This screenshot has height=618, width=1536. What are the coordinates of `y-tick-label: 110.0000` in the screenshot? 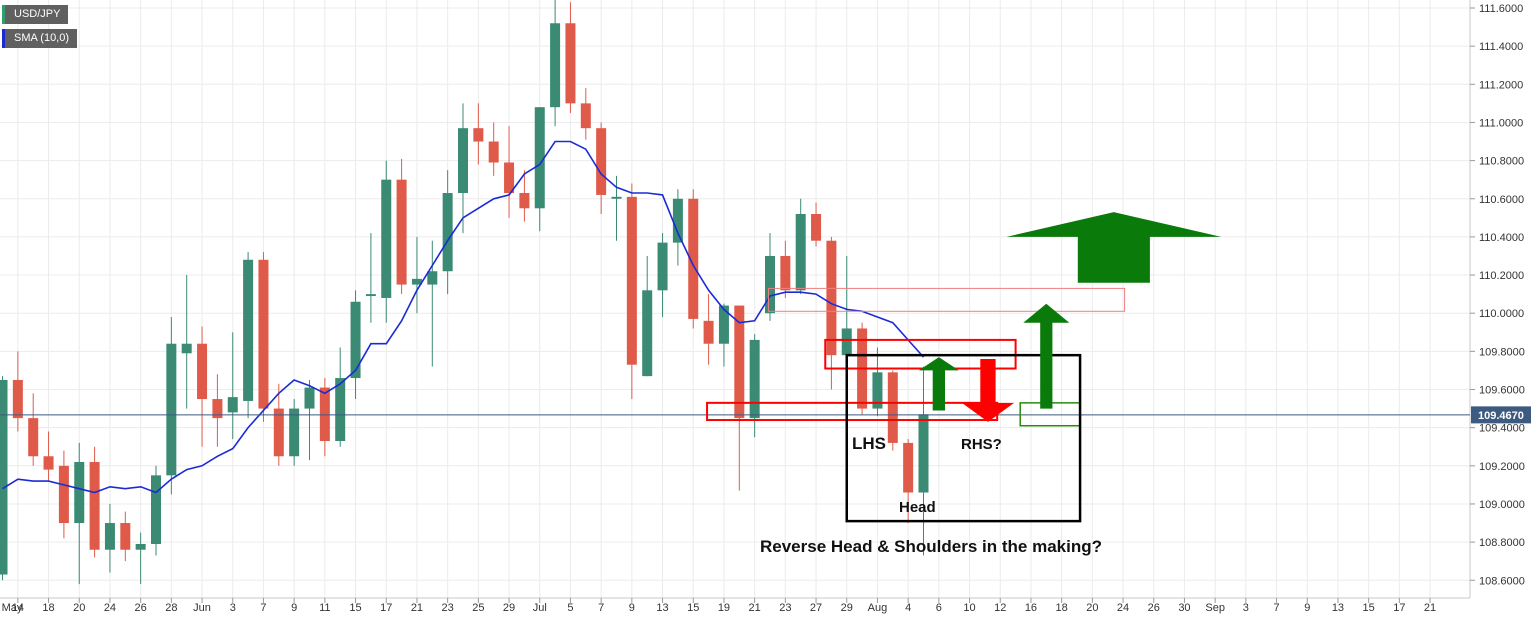 It's located at (1501, 314).